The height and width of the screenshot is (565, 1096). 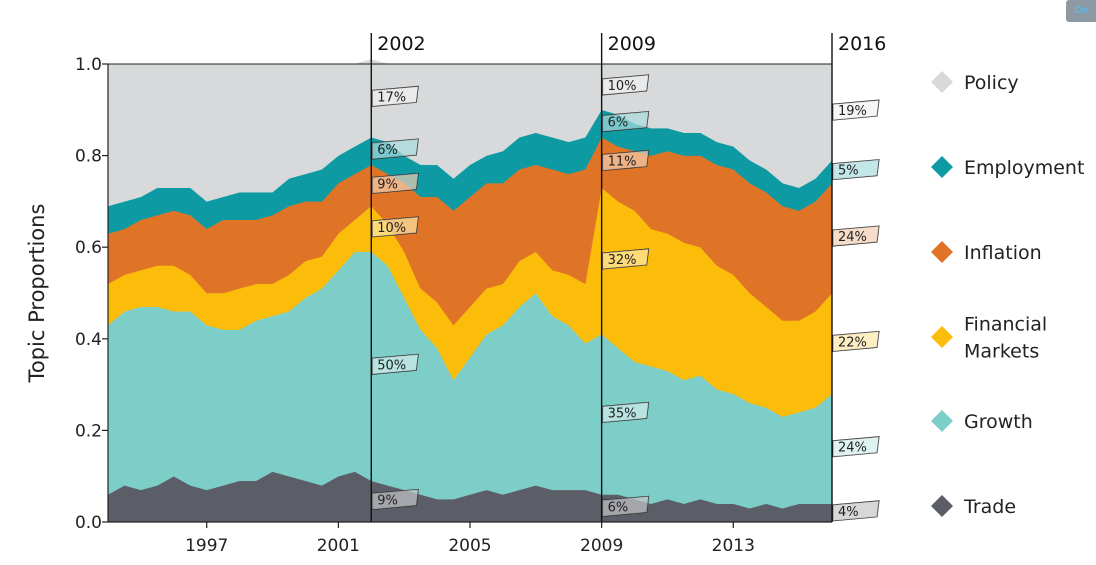 I want to click on flag-label: 11%, so click(x=622, y=161).